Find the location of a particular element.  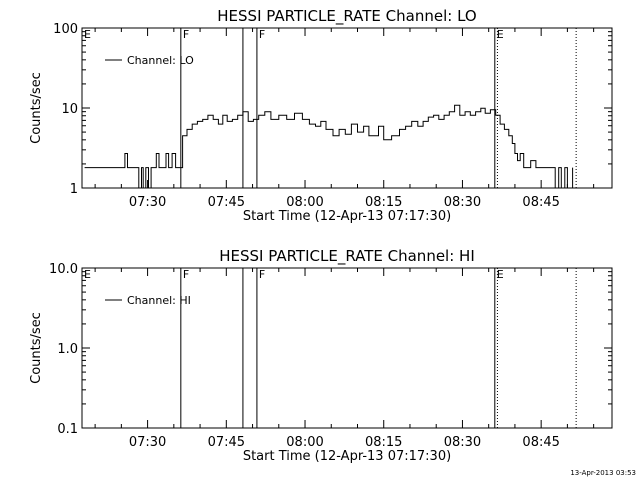

legend-entry: Channel: LO is located at coordinates (160, 60).